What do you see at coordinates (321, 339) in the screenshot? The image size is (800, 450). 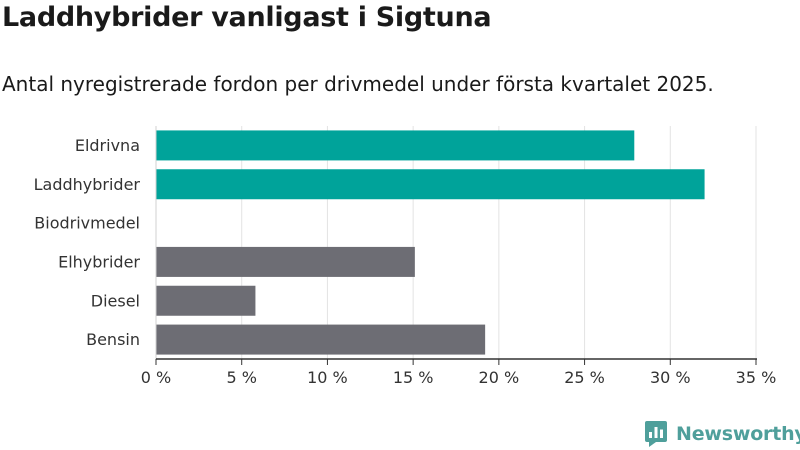 I see `bar-bensin` at bounding box center [321, 339].